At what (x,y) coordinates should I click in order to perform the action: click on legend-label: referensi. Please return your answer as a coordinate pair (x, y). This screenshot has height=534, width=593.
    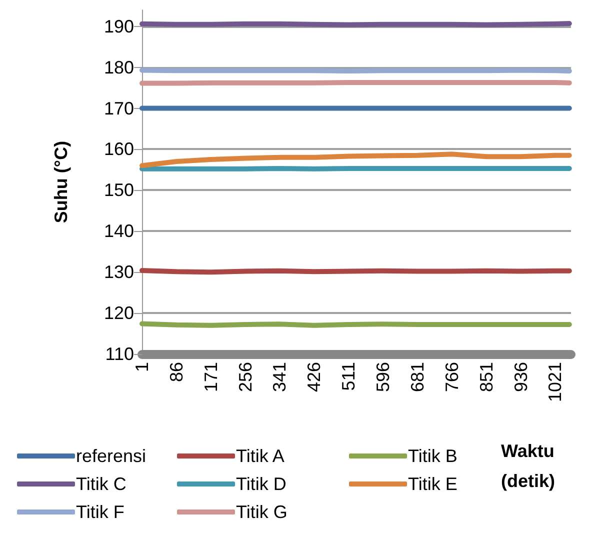
    Looking at the image, I should click on (111, 456).